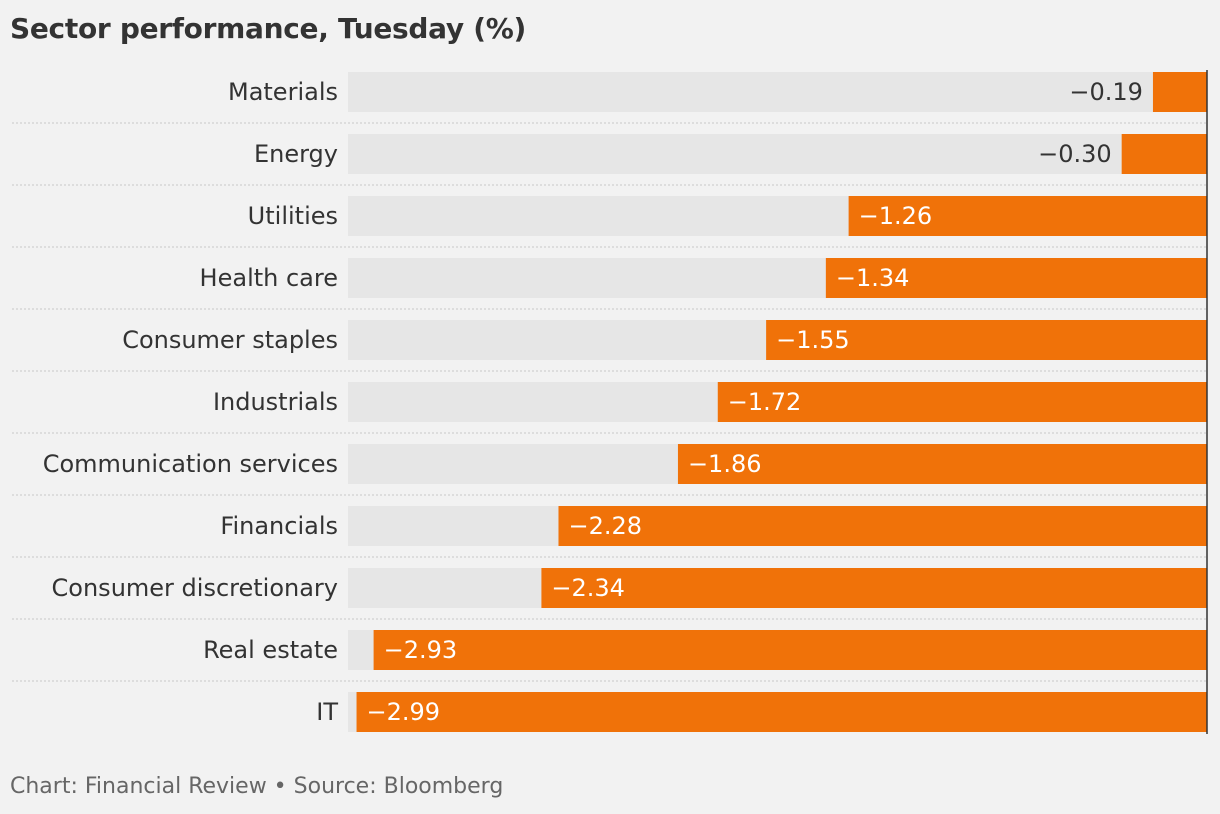 This screenshot has height=814, width=1220. I want to click on value-label: −2.28, so click(605, 526).